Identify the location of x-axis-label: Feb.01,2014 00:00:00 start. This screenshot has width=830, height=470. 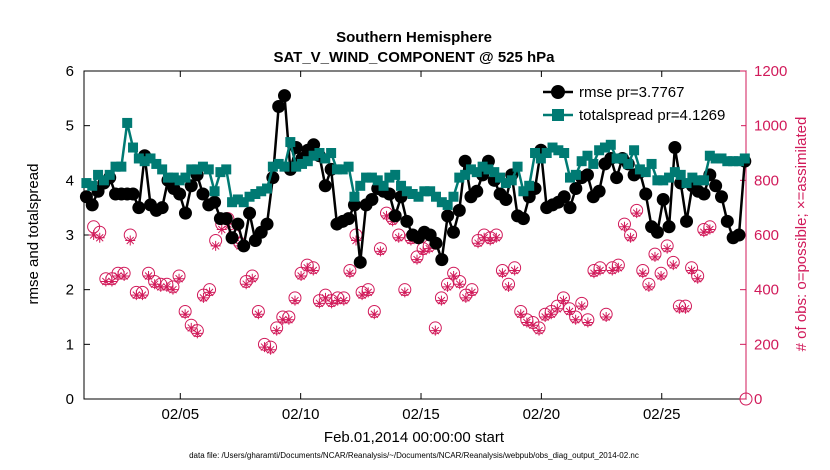
(414, 437).